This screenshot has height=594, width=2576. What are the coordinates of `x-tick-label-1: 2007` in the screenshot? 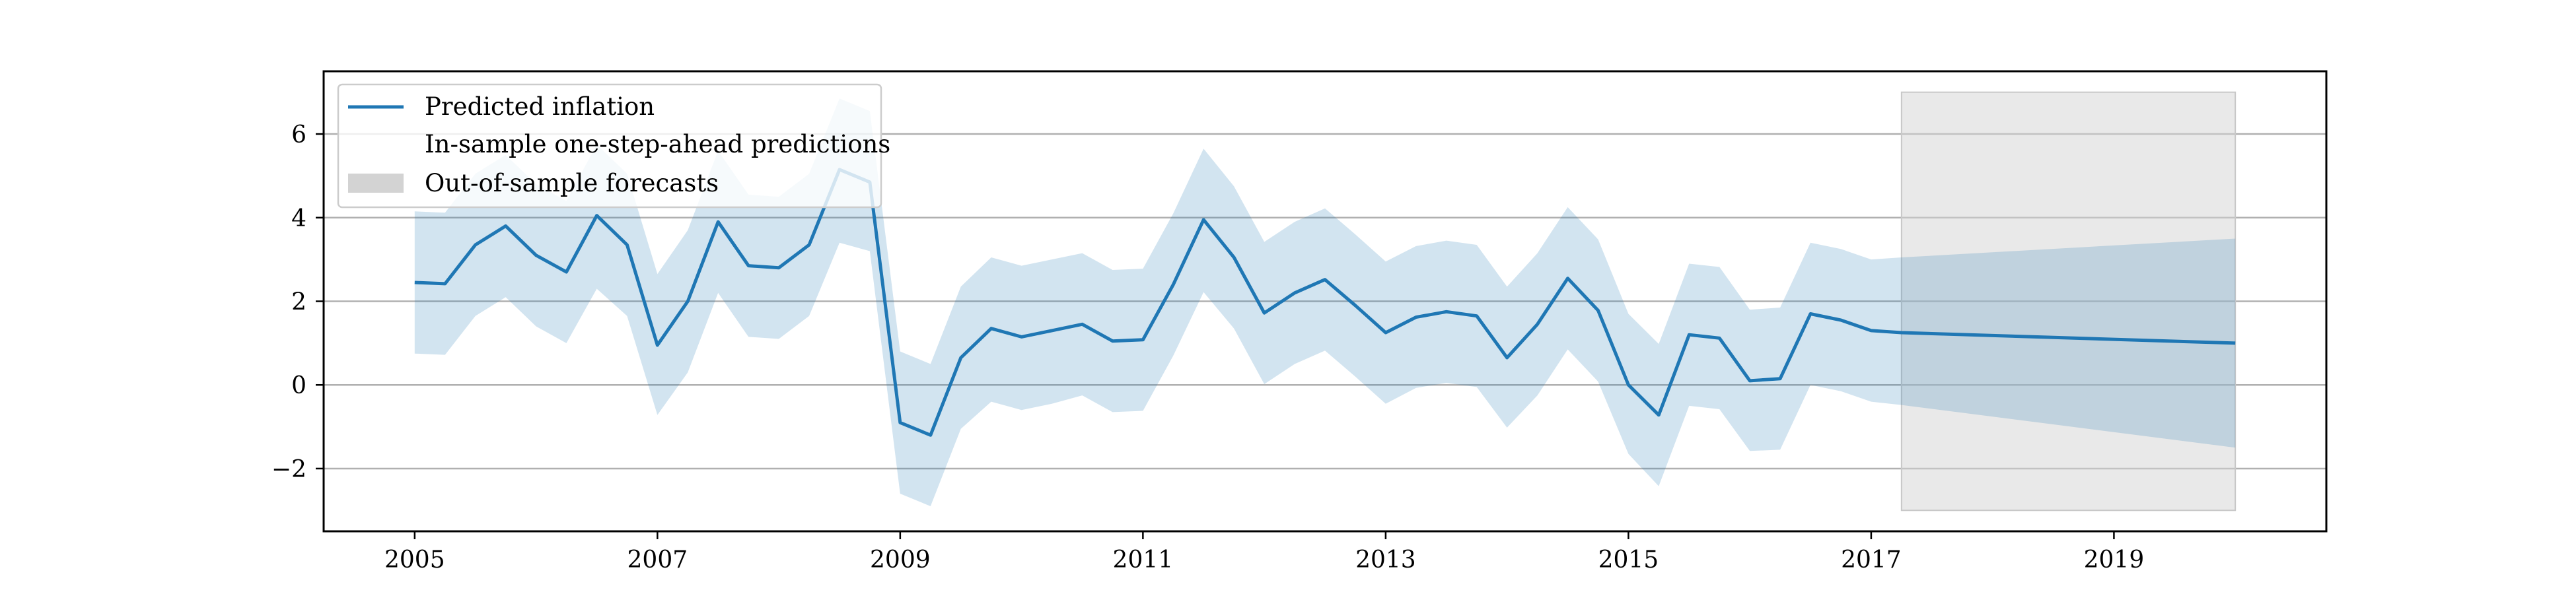 It's located at (657, 560).